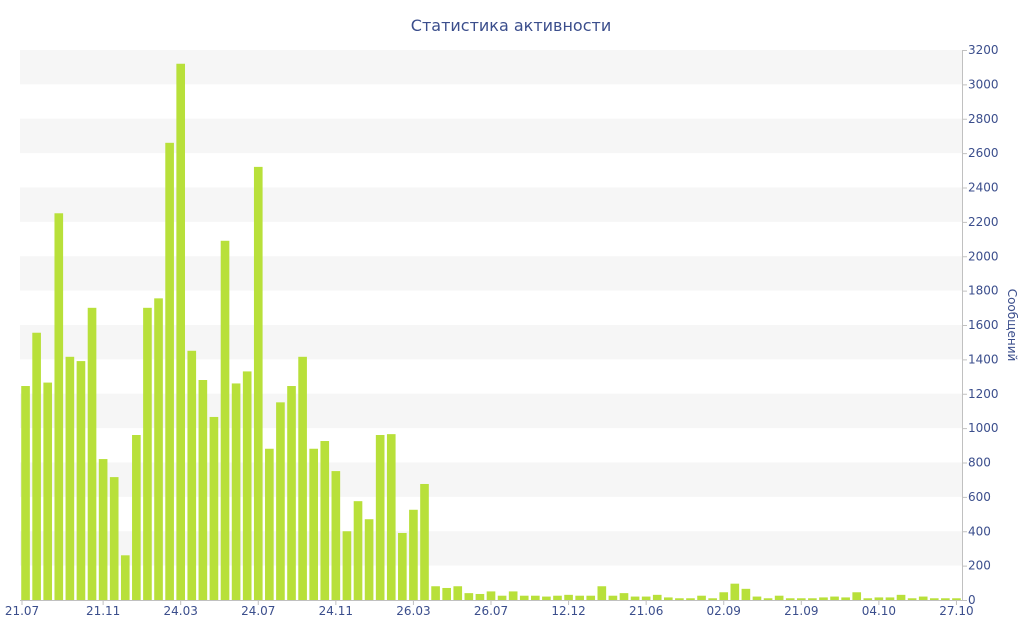  Describe the element at coordinates (983, 222) in the screenshot. I see `y-tick-label: 2200` at that location.